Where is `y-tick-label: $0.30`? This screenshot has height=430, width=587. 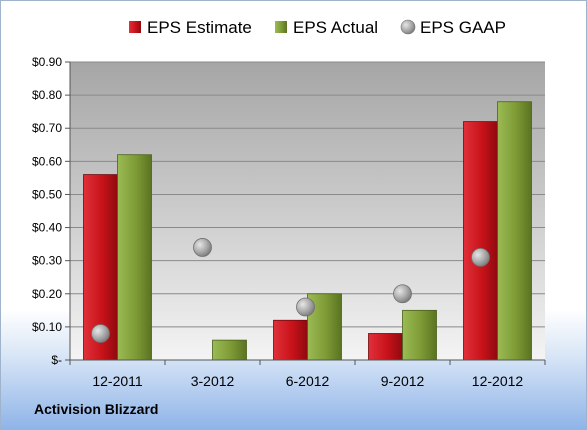
y-tick-label: $0.30 is located at coordinates (47, 261).